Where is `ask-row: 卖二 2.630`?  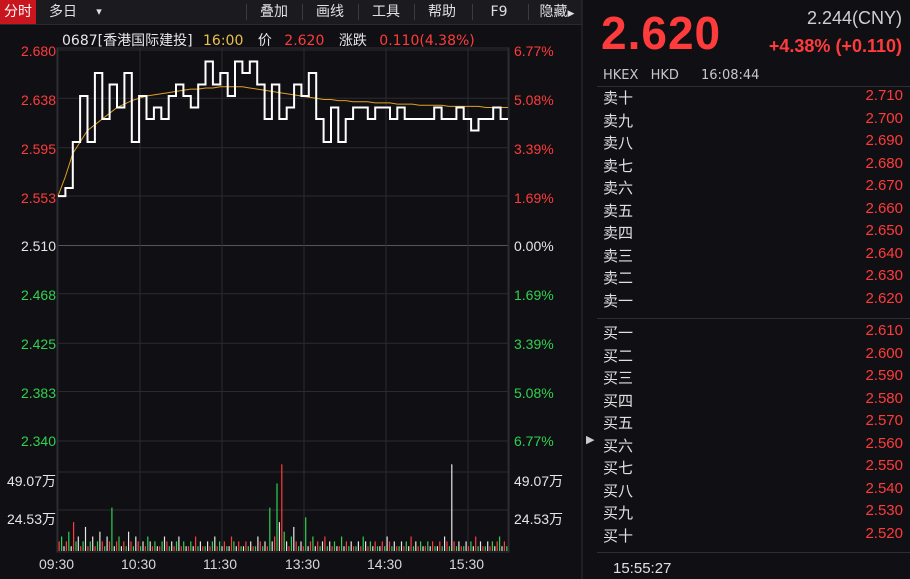 ask-row: 卖二 2.630 is located at coordinates (753, 278).